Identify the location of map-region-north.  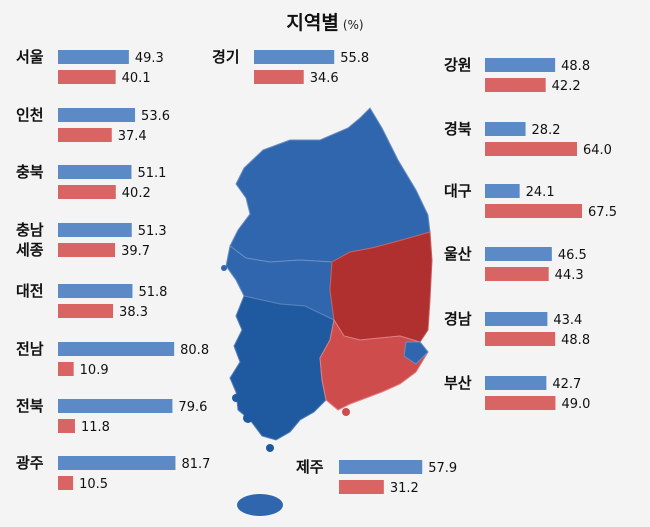
(330, 185).